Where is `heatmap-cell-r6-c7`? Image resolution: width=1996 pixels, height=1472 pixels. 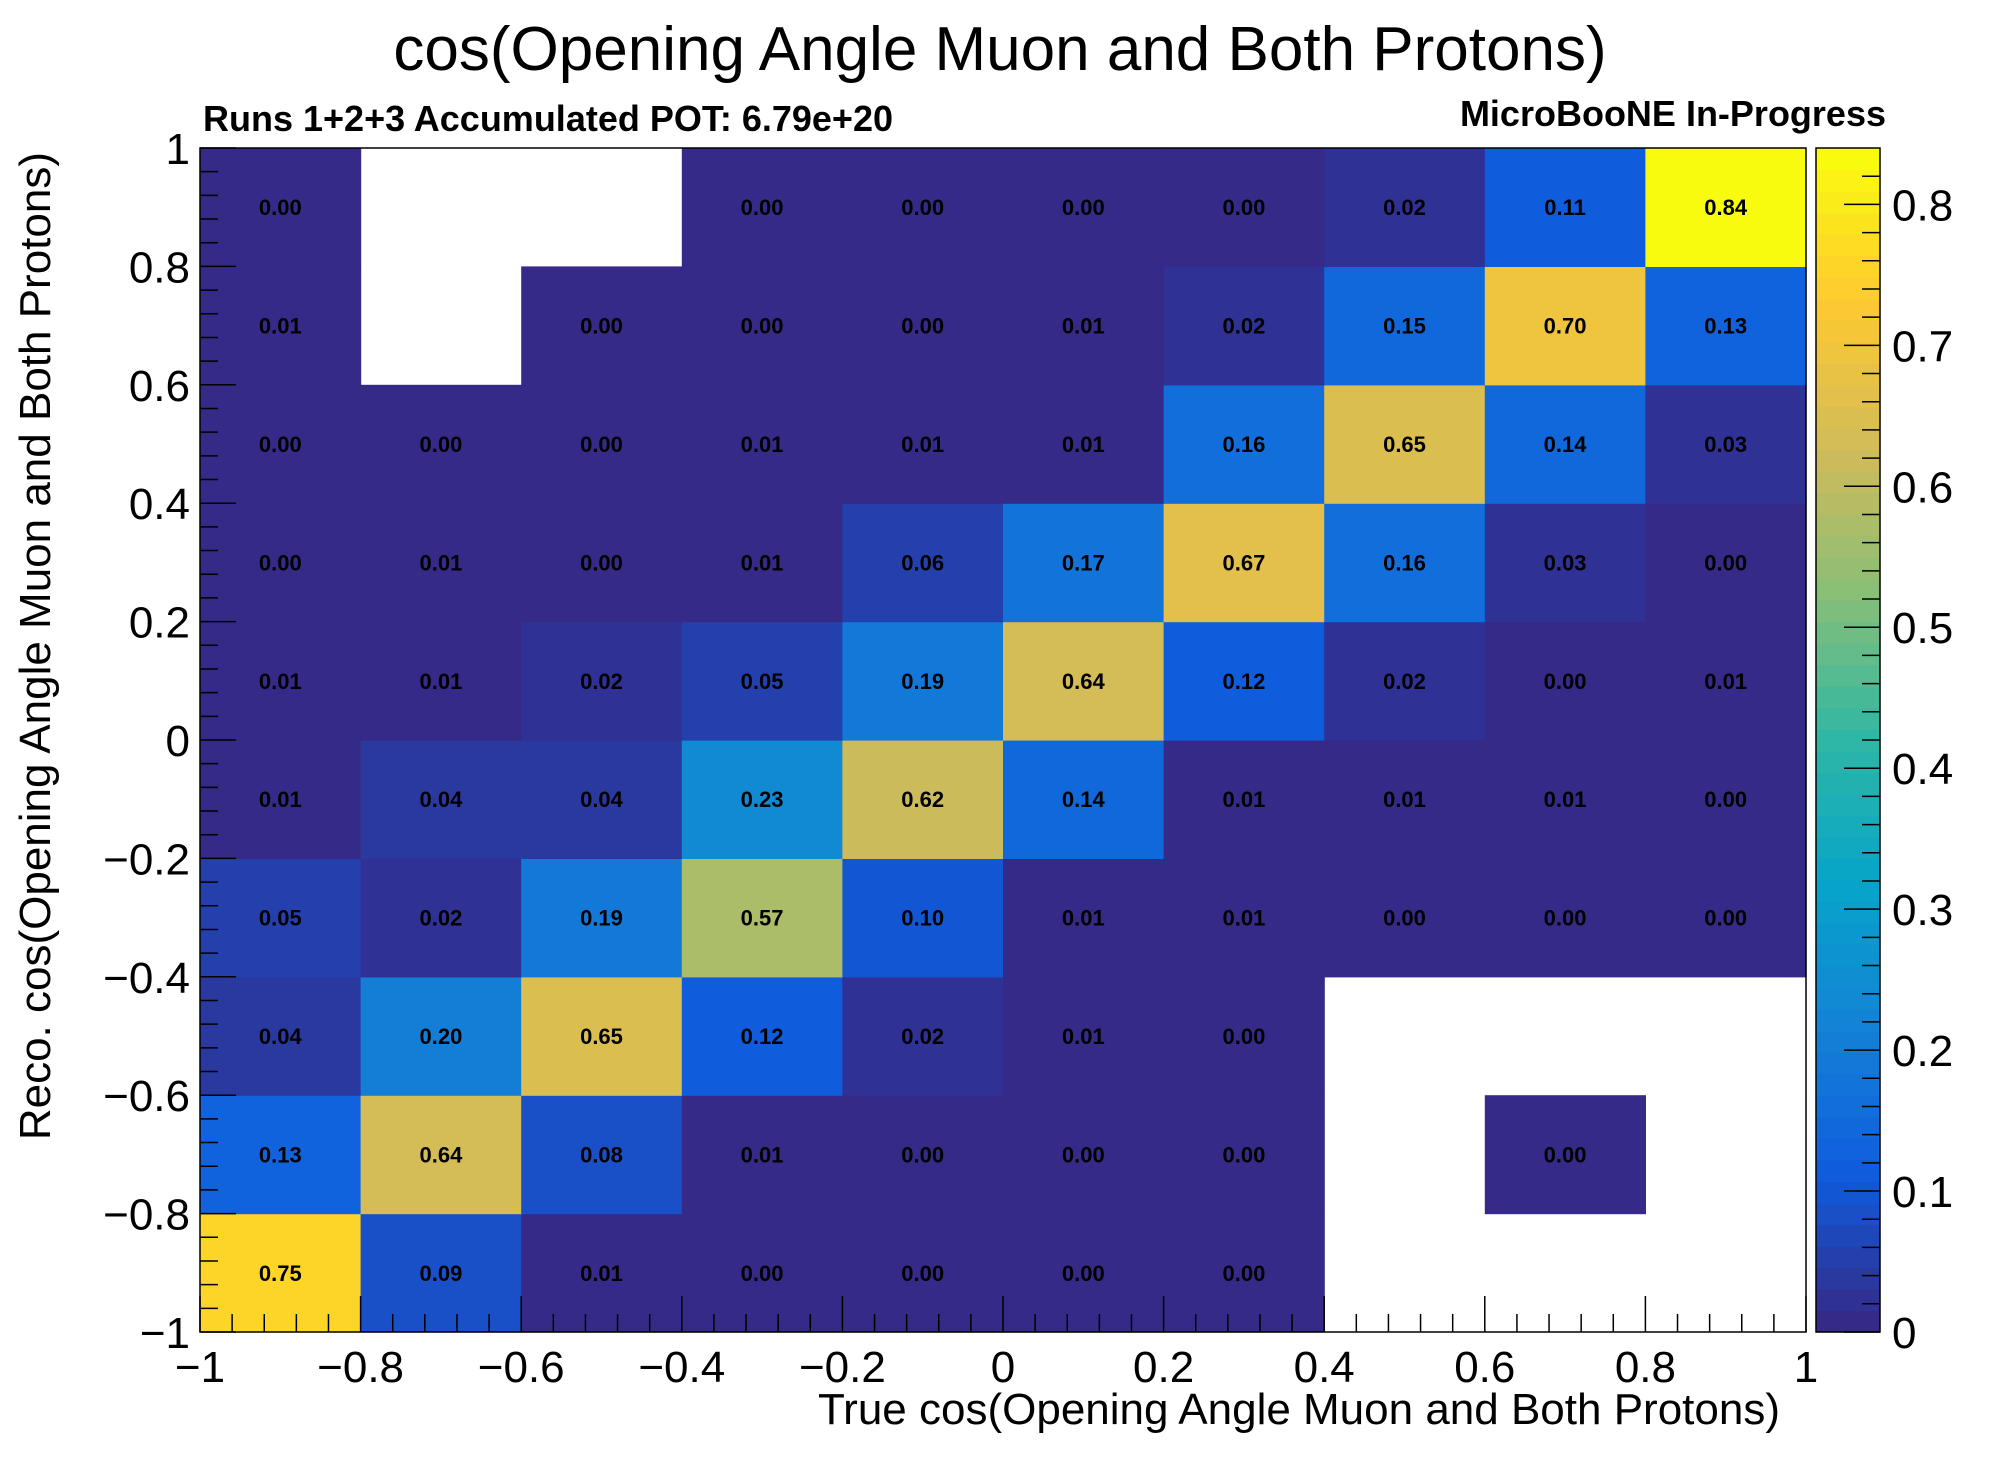
heatmap-cell-r6-c7 is located at coordinates (1405, 563).